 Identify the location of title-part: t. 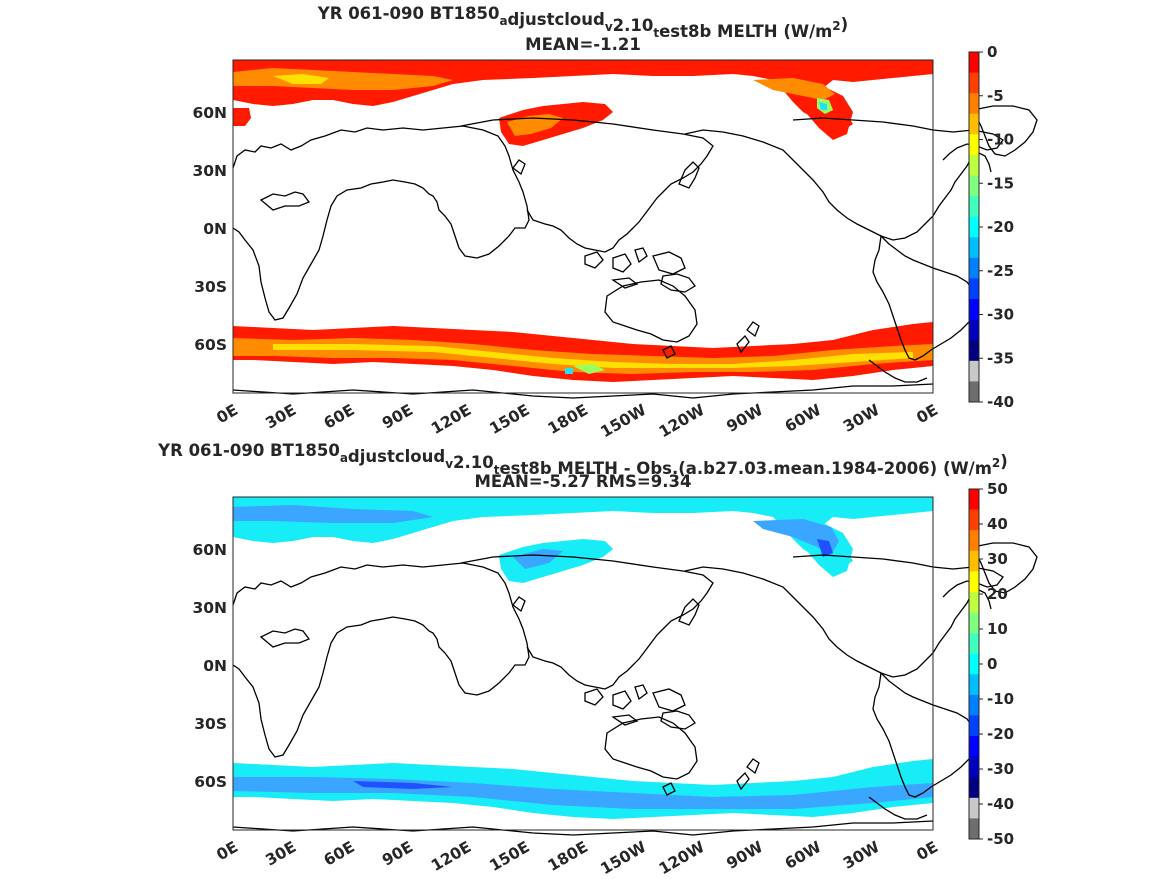
(656, 33).